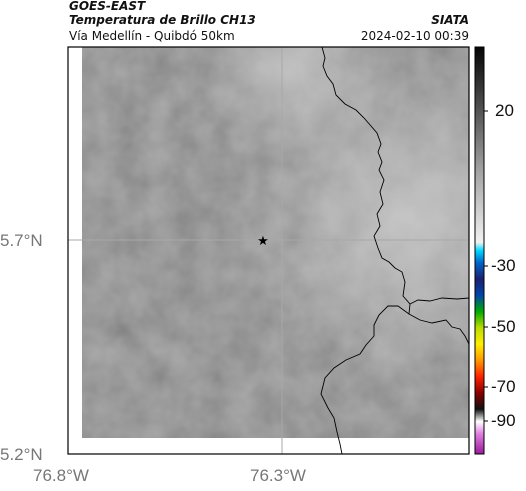 This screenshot has height=491, width=526. Describe the element at coordinates (450, 20) in the screenshot. I see `agency-label: SIATA` at that location.